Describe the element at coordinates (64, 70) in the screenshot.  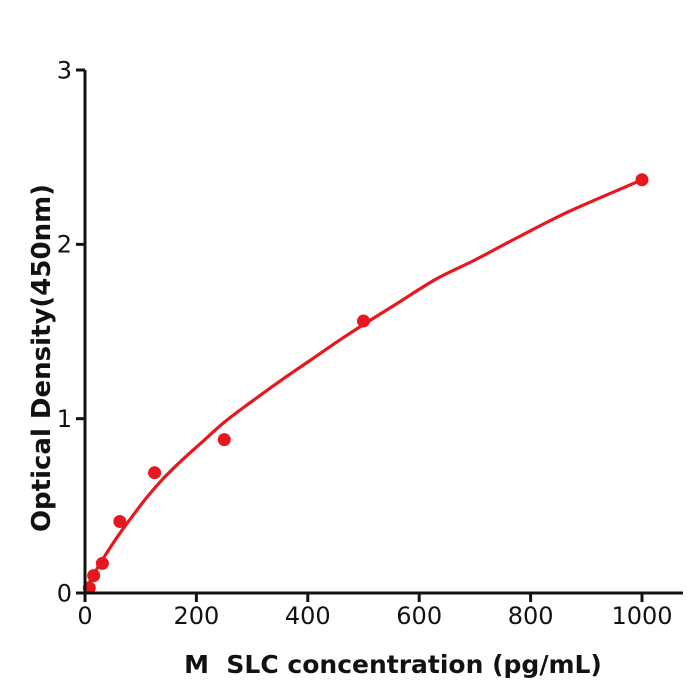
I see `y-tick-label: 3` at that location.